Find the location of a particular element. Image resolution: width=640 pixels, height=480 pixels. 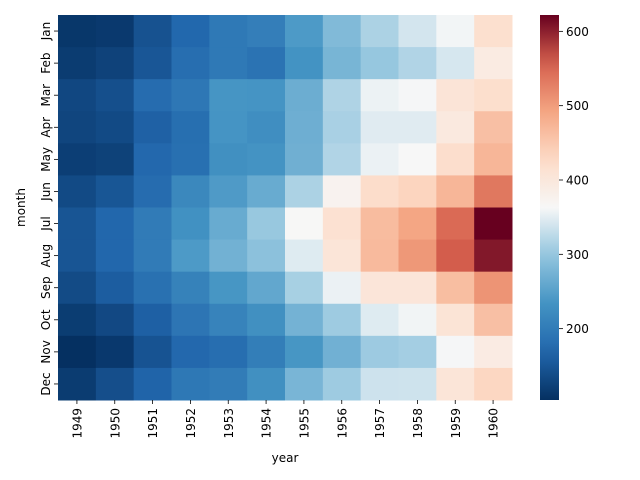

x-axis-label: year is located at coordinates (285, 458).